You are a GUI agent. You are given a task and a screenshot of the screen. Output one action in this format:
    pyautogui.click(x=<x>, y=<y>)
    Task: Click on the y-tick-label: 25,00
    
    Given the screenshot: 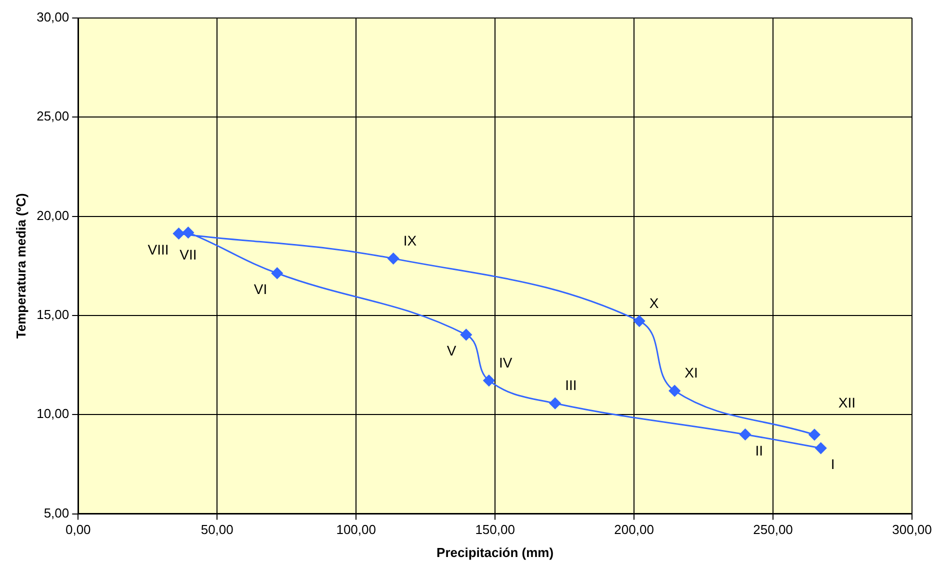 What is the action you would take?
    pyautogui.click(x=53, y=116)
    